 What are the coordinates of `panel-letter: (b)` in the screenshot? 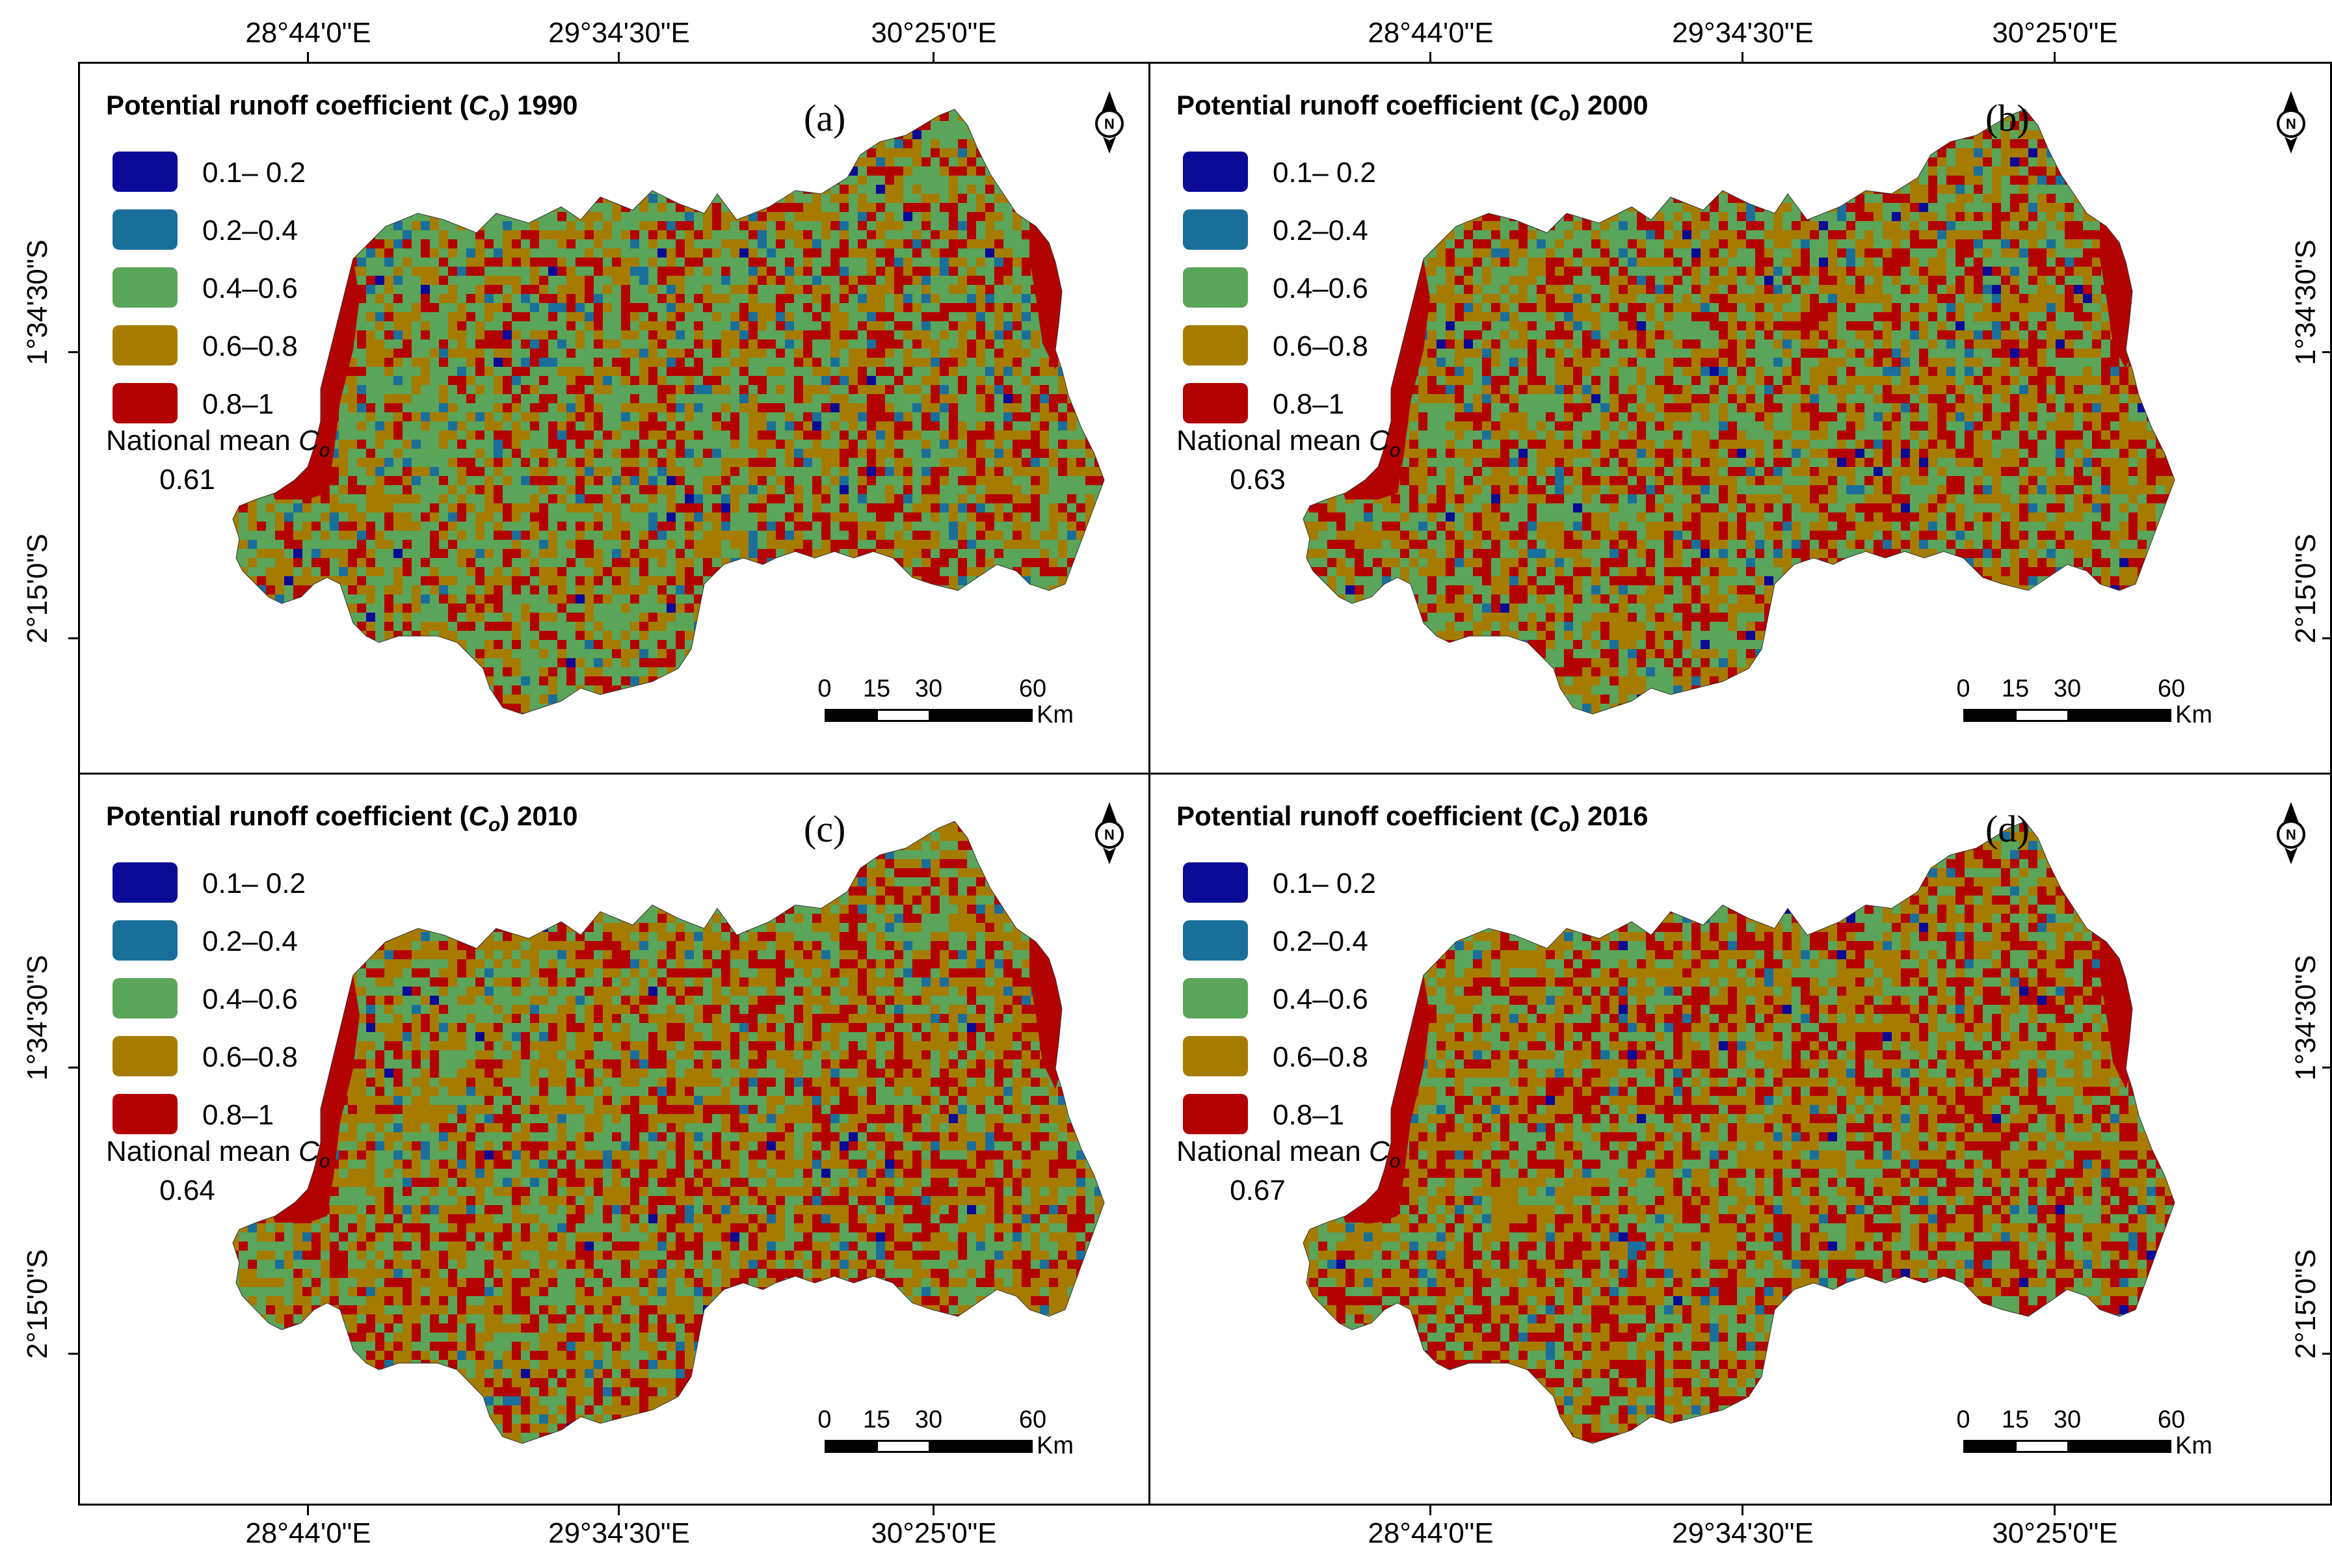 It's located at (2007, 118).